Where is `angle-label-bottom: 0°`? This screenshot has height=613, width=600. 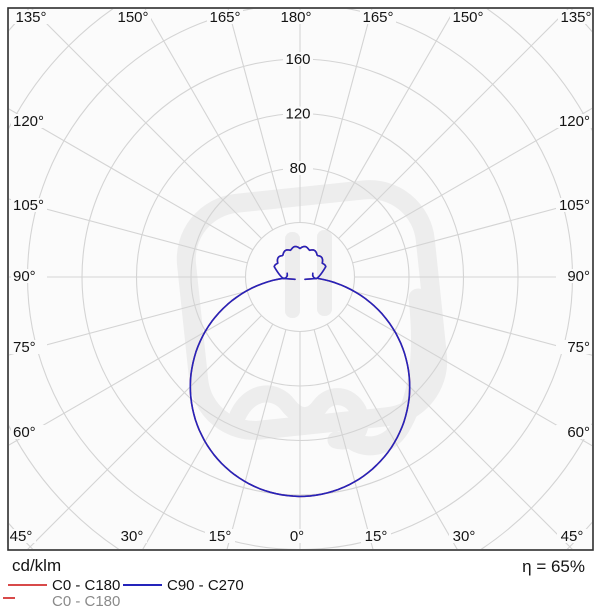
angle-label-bottom: 0° is located at coordinates (297, 536).